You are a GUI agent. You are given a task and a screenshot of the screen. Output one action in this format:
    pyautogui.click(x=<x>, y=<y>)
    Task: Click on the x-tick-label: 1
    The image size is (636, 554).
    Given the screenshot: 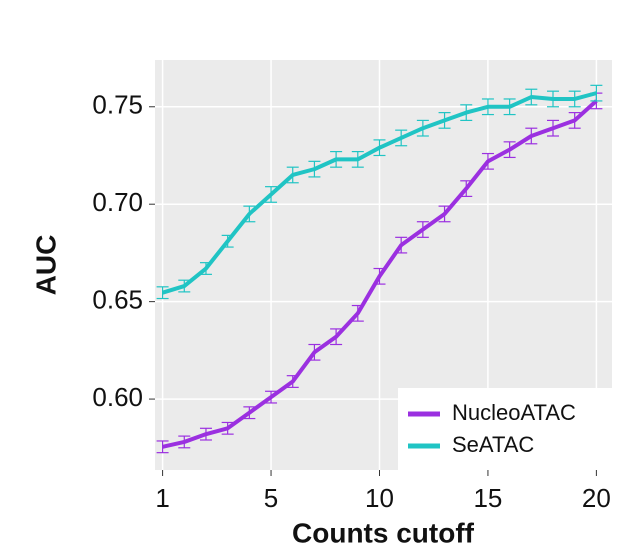 What is the action you would take?
    pyautogui.click(x=162, y=498)
    